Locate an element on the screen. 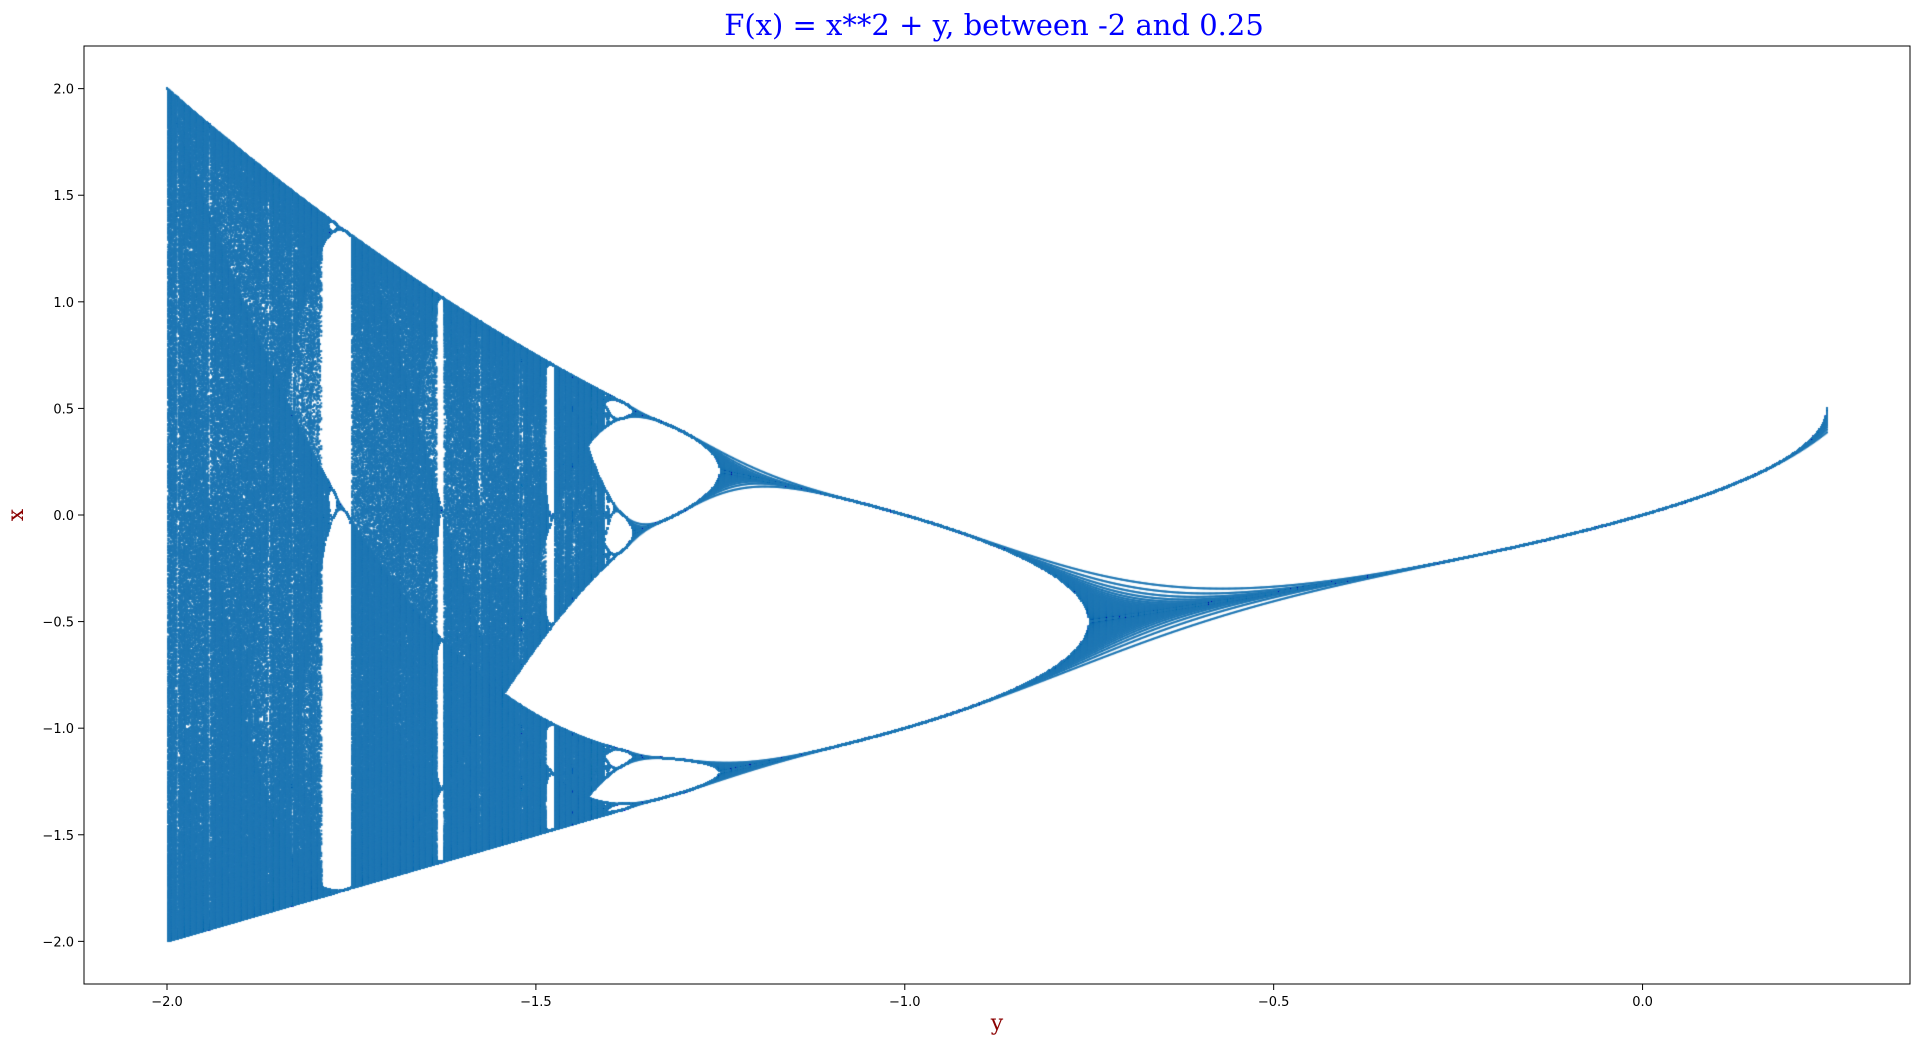  y-tick-label: −1.5 is located at coordinates (58, 836).